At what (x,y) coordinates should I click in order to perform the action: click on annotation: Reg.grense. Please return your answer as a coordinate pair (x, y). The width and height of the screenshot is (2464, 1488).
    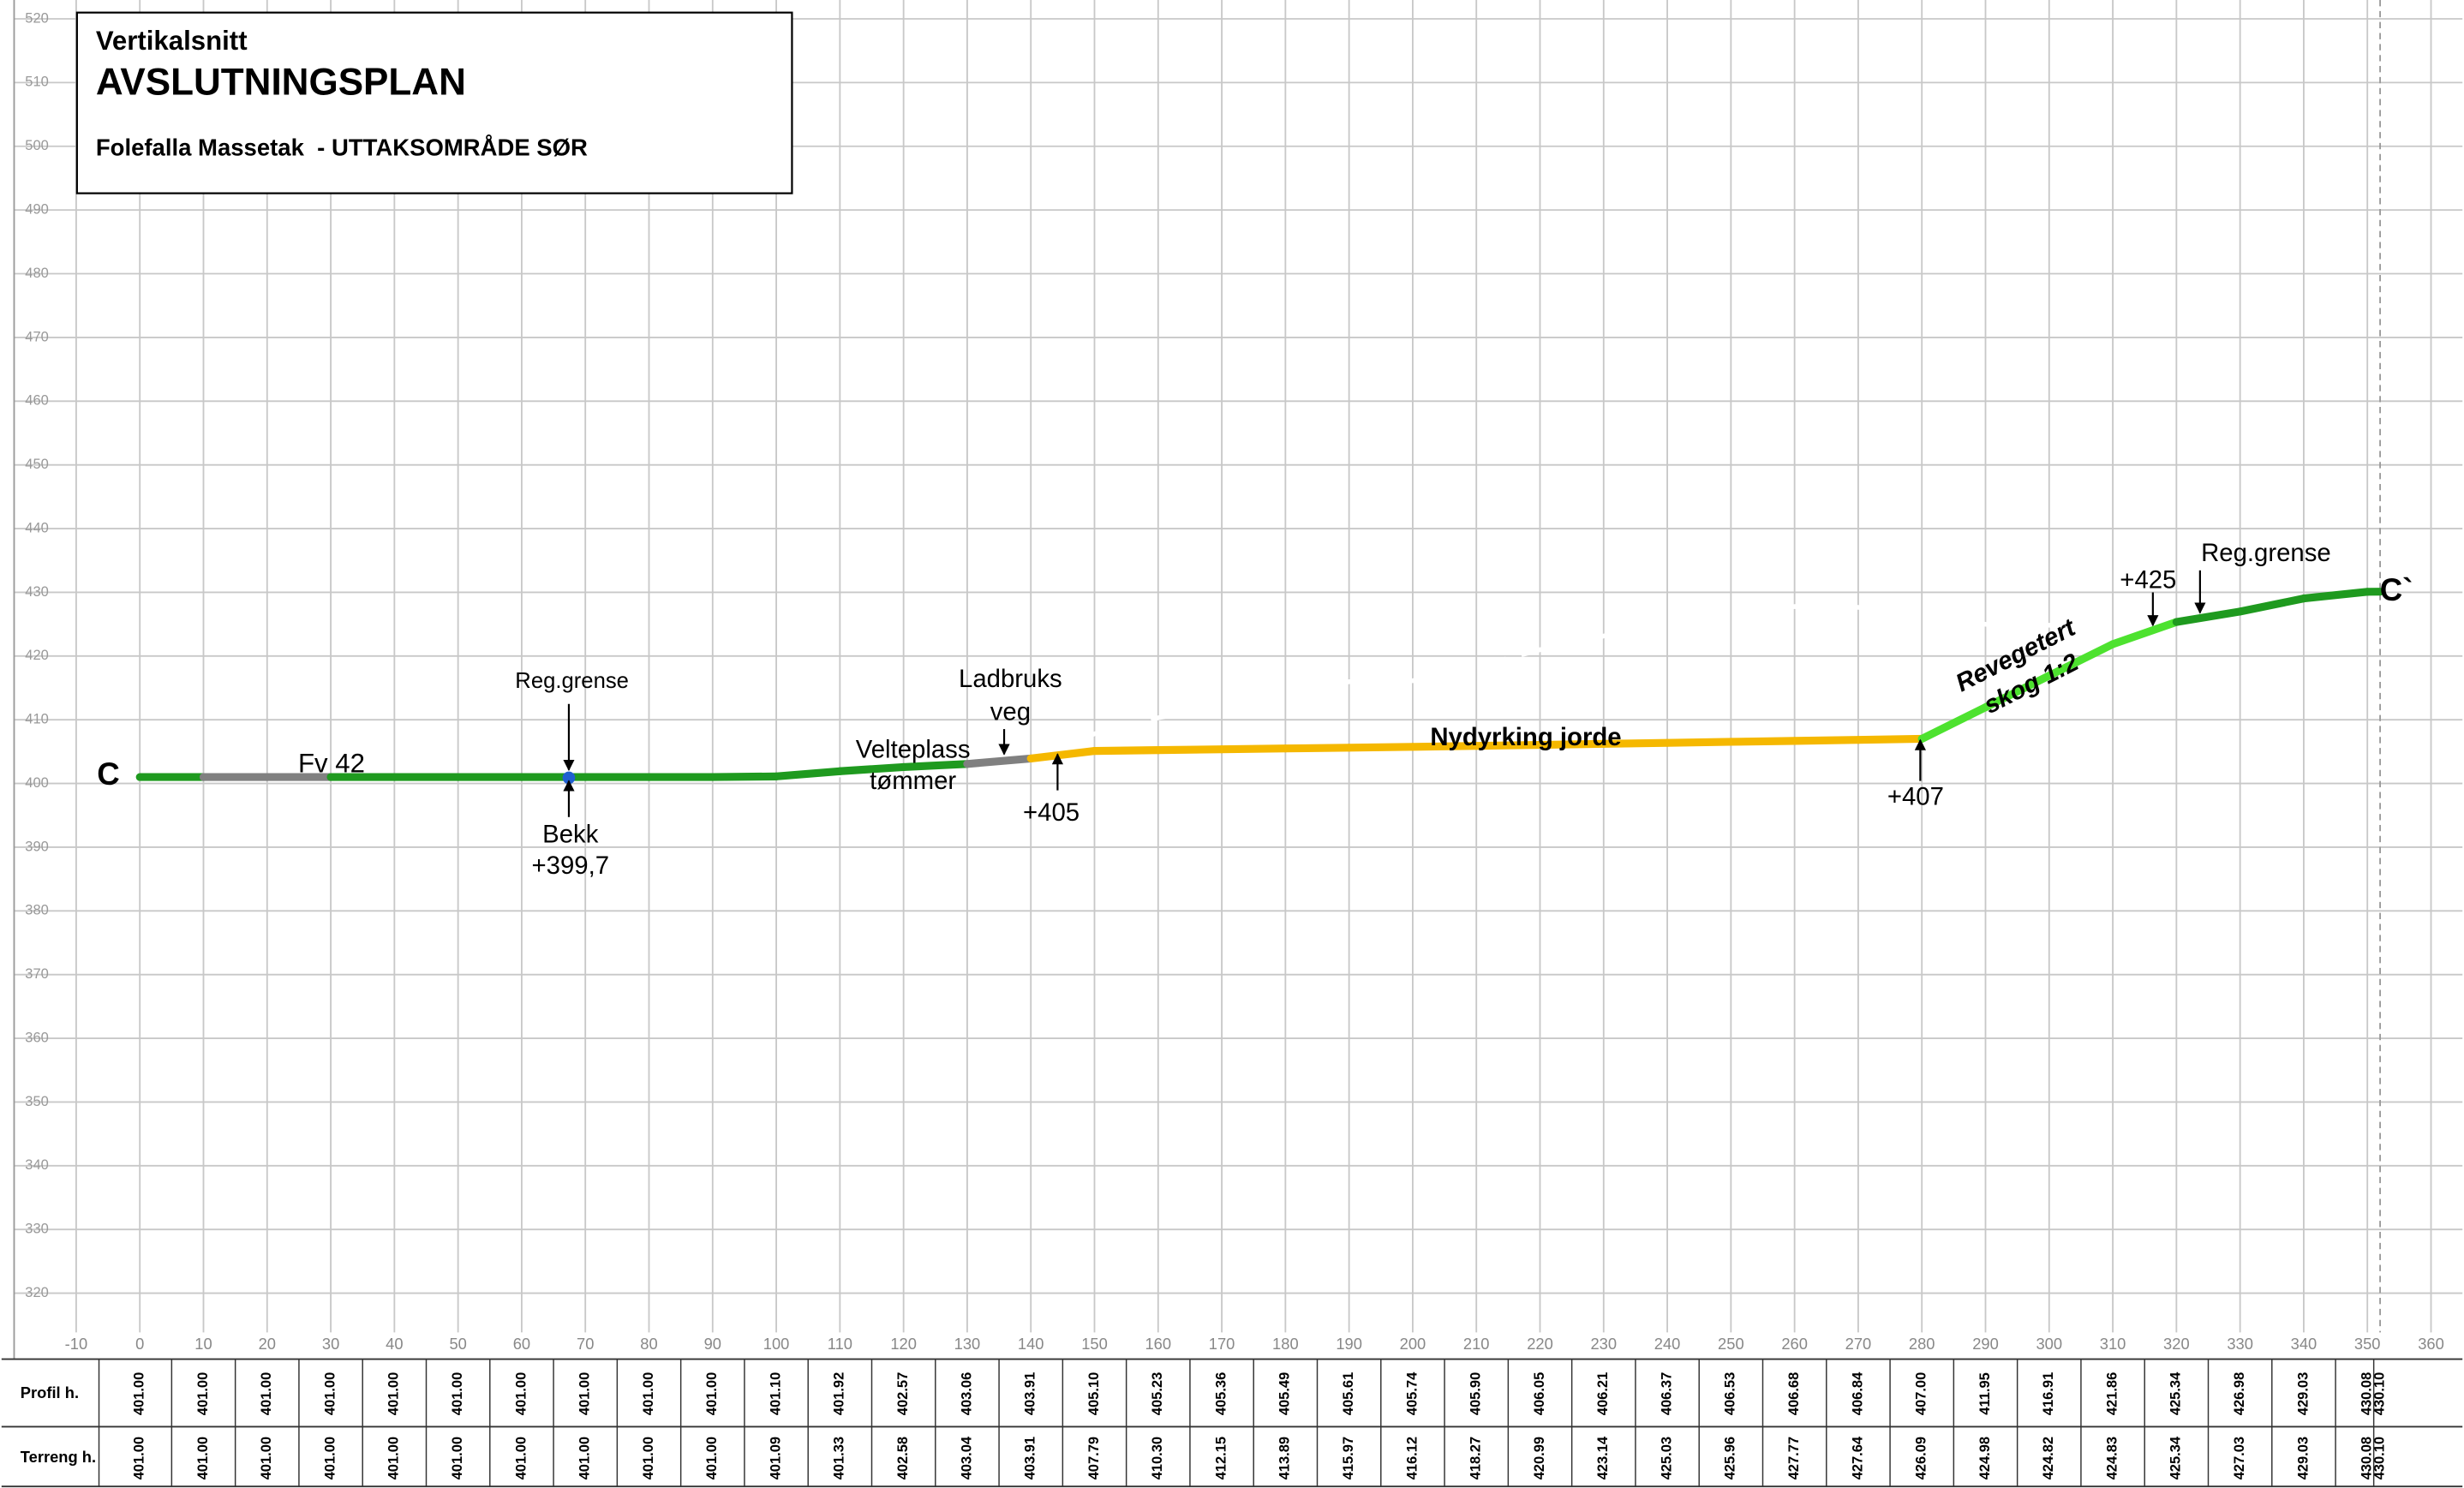
    Looking at the image, I should click on (2266, 553).